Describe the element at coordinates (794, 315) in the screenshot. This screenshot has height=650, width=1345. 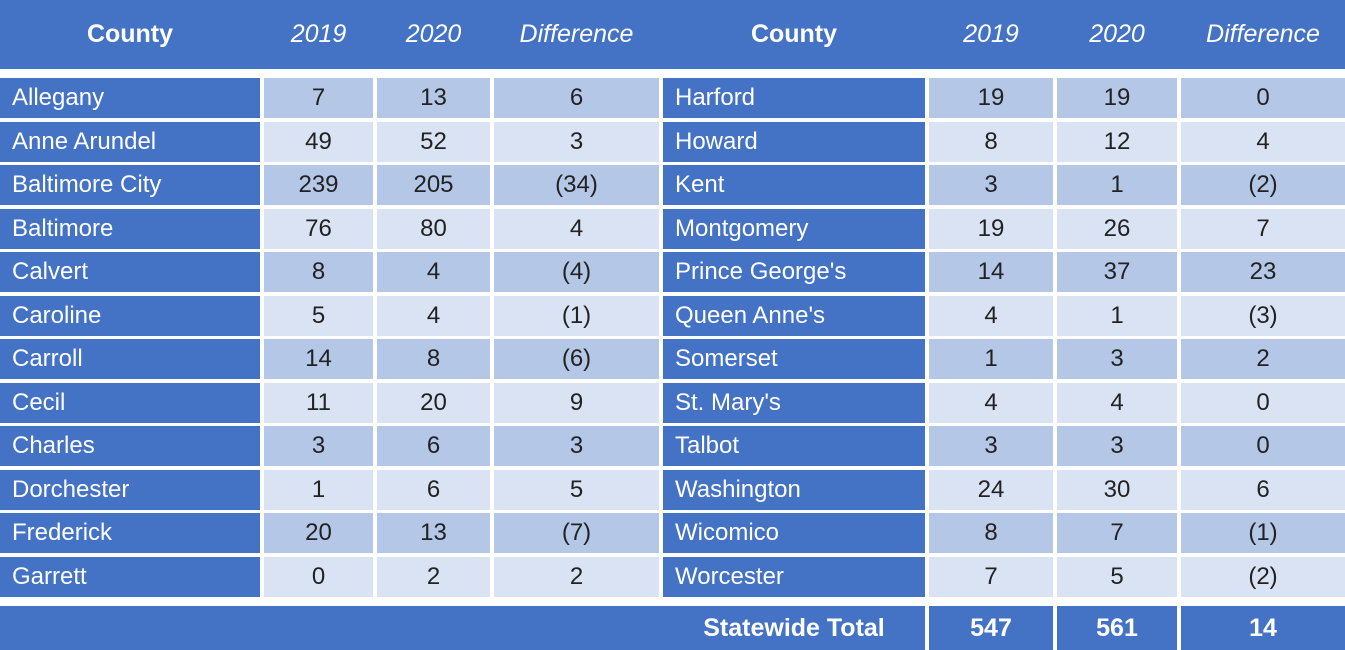
I see `county-name-cell: Queen Anne's` at that location.